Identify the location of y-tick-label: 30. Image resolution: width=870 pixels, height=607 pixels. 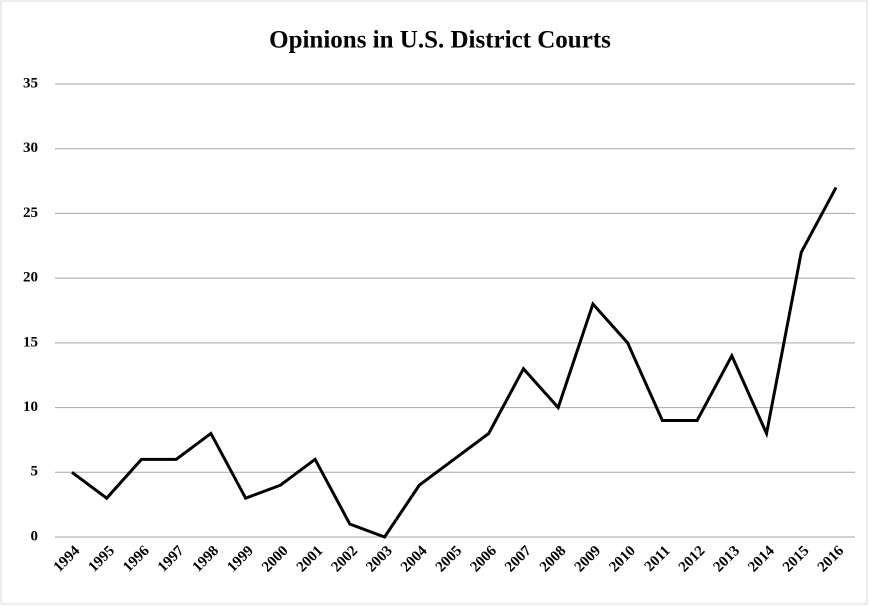
(30, 148).